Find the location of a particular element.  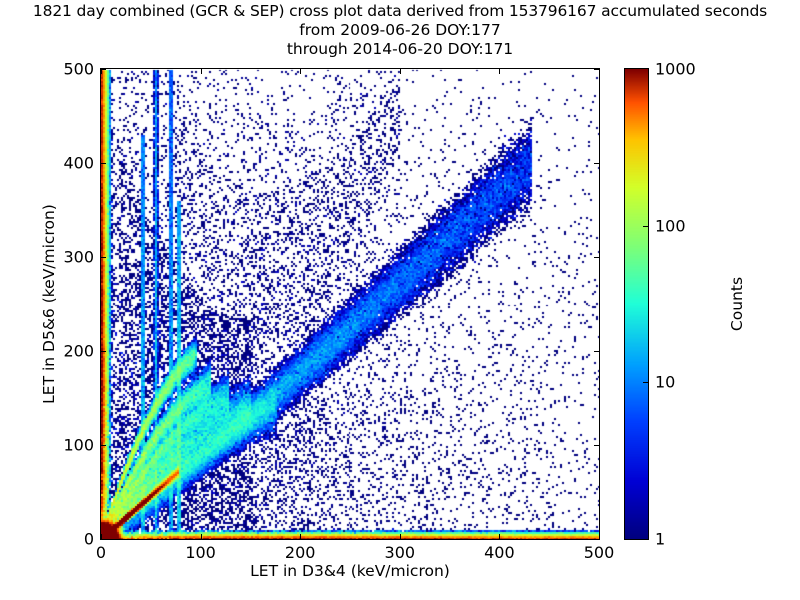

y-tick-label: 500 is located at coordinates (78, 69).